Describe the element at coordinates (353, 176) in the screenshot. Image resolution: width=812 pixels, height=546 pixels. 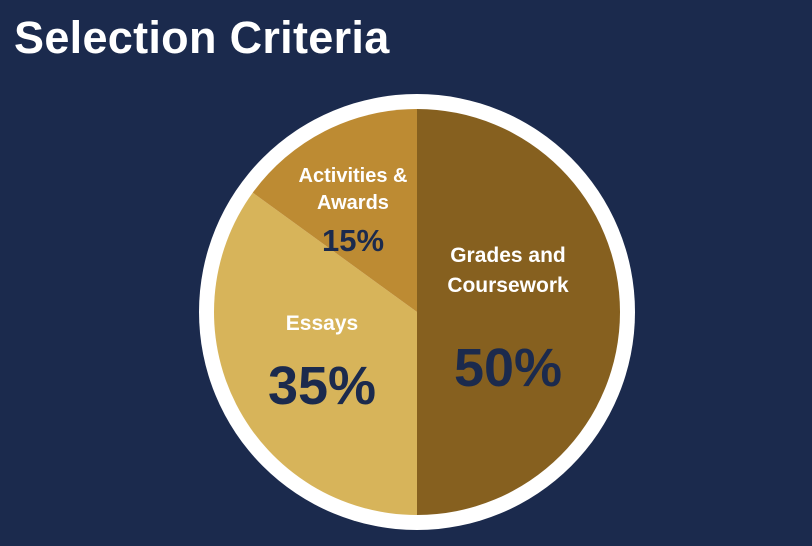
I see `slice-label-3-line-1: Activities &` at that location.